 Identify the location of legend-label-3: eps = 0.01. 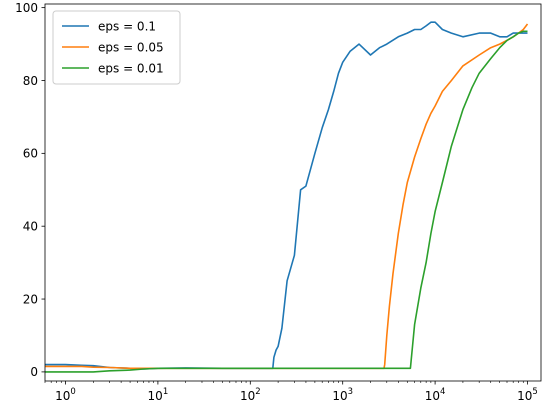
(131, 68).